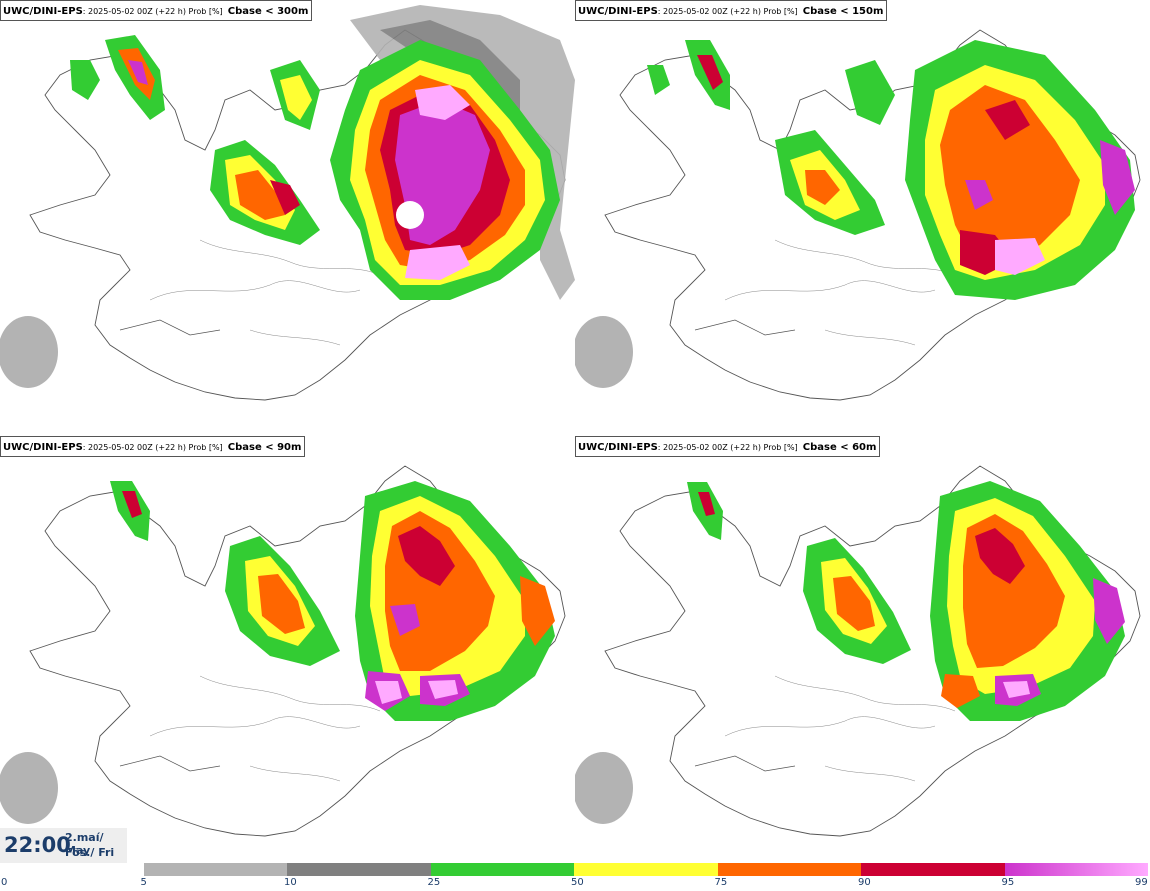 Image resolution: width=1150 pixels, height=891 pixels. What do you see at coordinates (268, 11) in the screenshot?
I see `variable-label: Cbase < 300m` at bounding box center [268, 11].